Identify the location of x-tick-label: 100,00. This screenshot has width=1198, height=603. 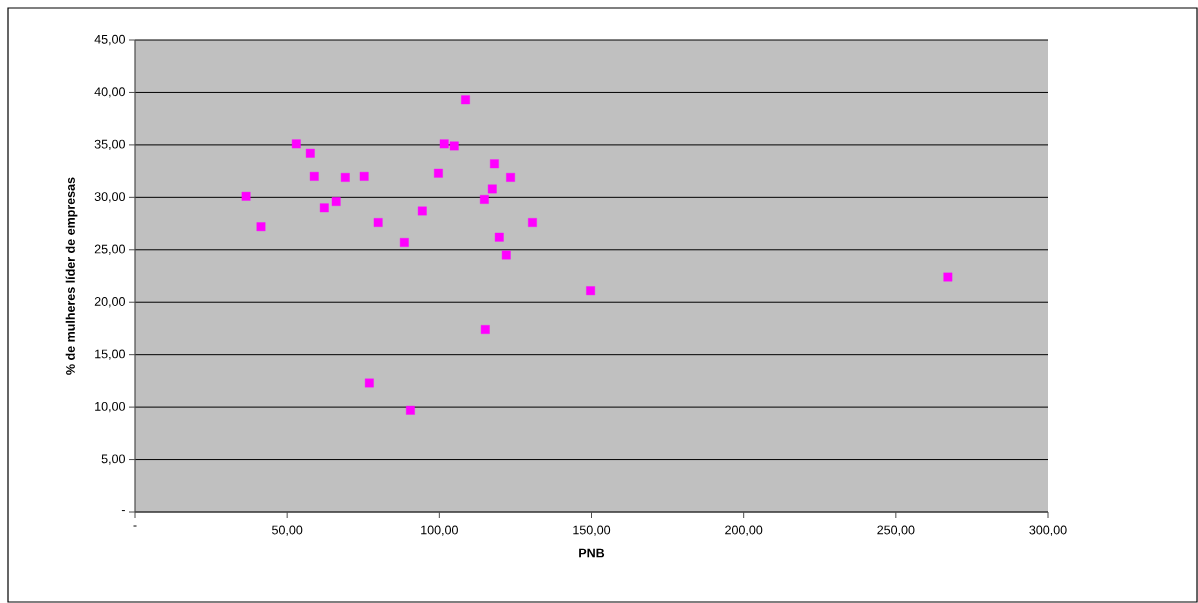
(439, 530).